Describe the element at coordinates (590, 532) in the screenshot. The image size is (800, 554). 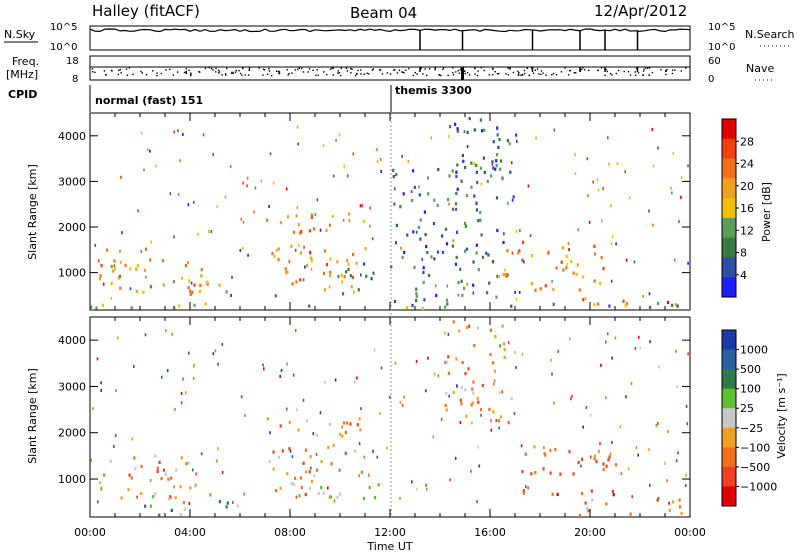
I see `time-tick-label: 20:00` at that location.